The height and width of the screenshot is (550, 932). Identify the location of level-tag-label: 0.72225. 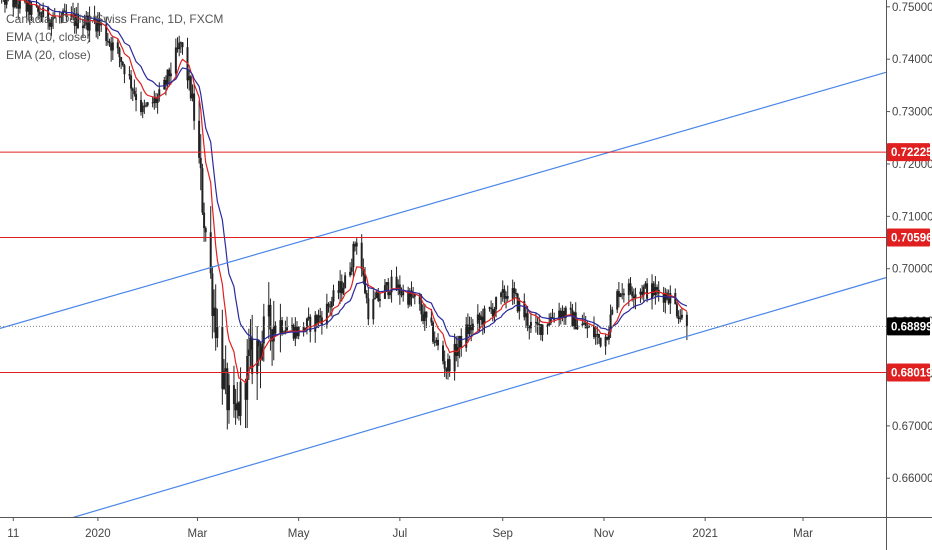
(911, 153).